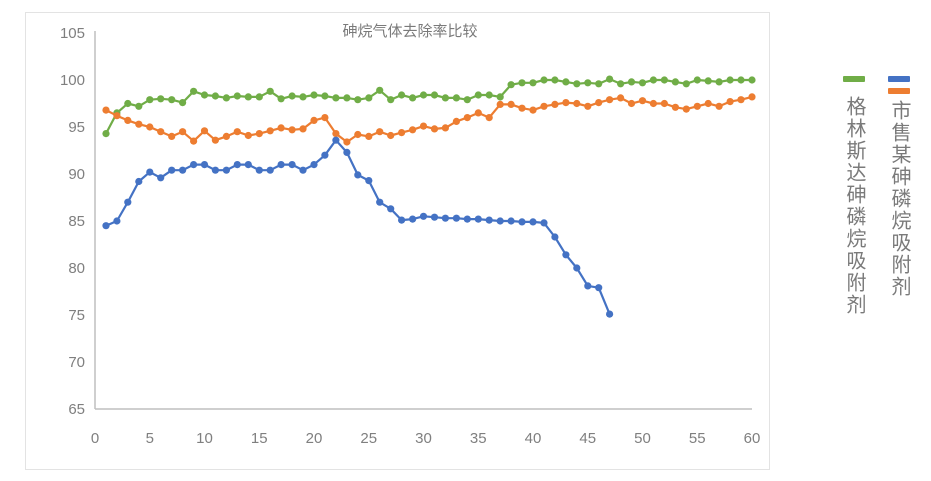  What do you see at coordinates (368, 438) in the screenshot?
I see `x-tick-label: 25` at bounding box center [368, 438].